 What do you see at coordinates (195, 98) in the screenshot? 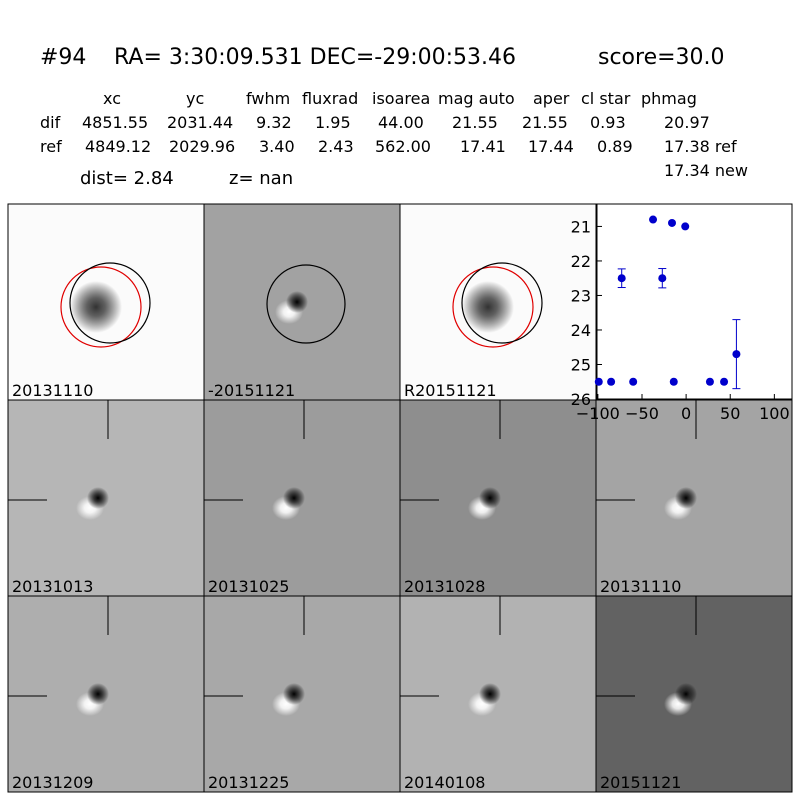
I see `column-header: yc` at bounding box center [195, 98].